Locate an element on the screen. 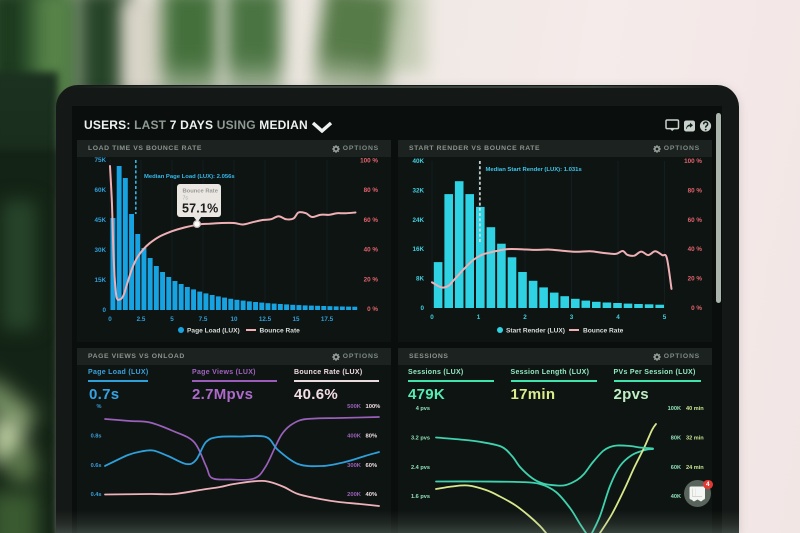  svg-text: 32K is located at coordinates (418, 190).